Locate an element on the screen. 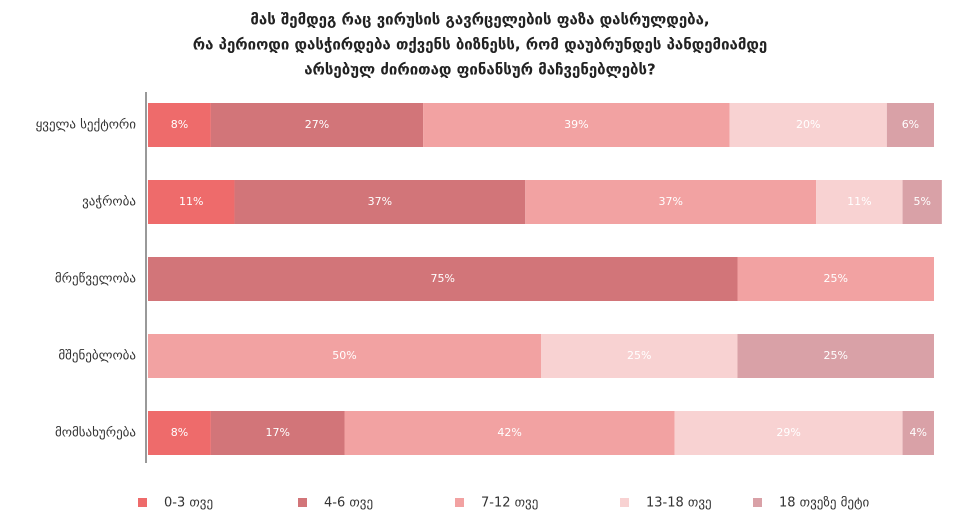 Image resolution: width=953 pixels, height=517 pixels. value-label: 6% is located at coordinates (910, 124).